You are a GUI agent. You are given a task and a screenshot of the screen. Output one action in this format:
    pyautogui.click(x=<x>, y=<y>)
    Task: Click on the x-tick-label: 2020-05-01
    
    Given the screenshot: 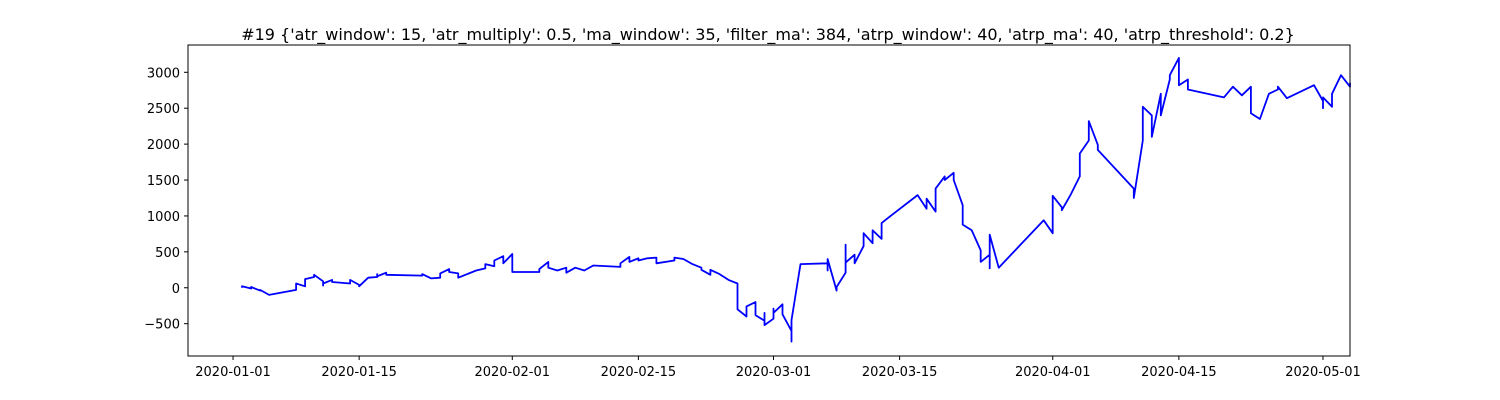 What is the action you would take?
    pyautogui.click(x=1323, y=372)
    